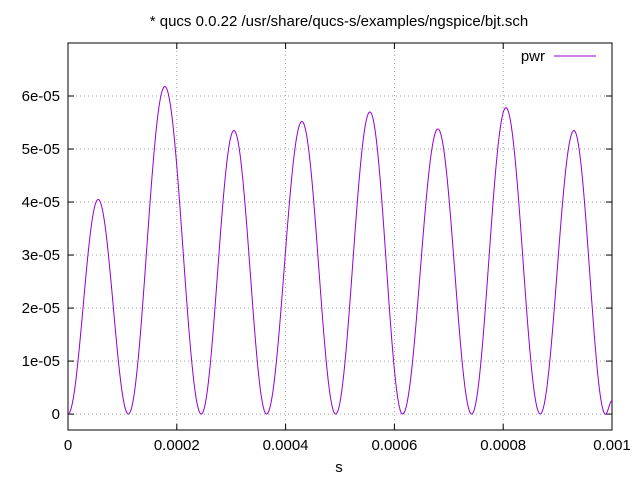 The height and width of the screenshot is (485, 640). Describe the element at coordinates (68, 445) in the screenshot. I see `x-tick-label: 0` at that location.